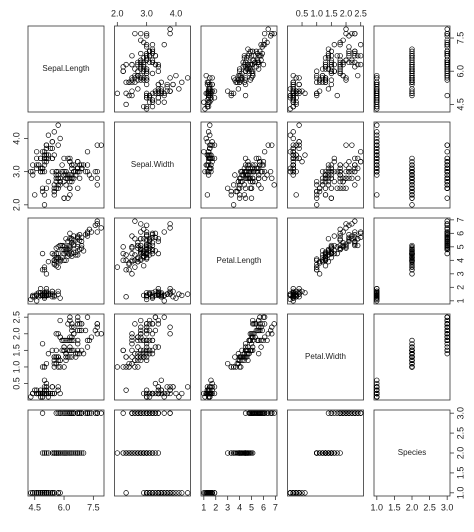 The height and width of the screenshot is (532, 474). I want to click on x-tick-label: 7, so click(275, 507).